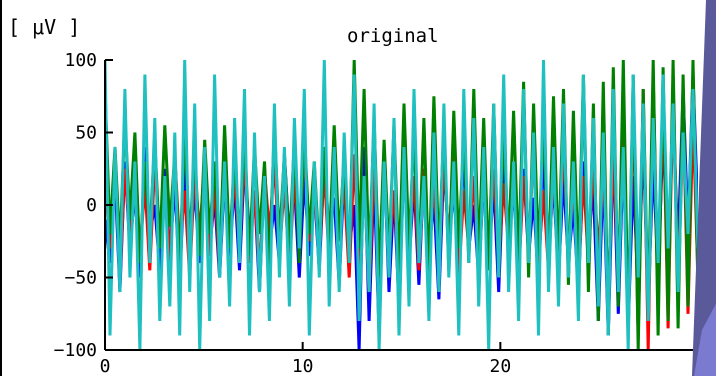 The height and width of the screenshot is (376, 716). Describe the element at coordinates (500, 366) in the screenshot. I see `x-tick-label: 20` at that location.